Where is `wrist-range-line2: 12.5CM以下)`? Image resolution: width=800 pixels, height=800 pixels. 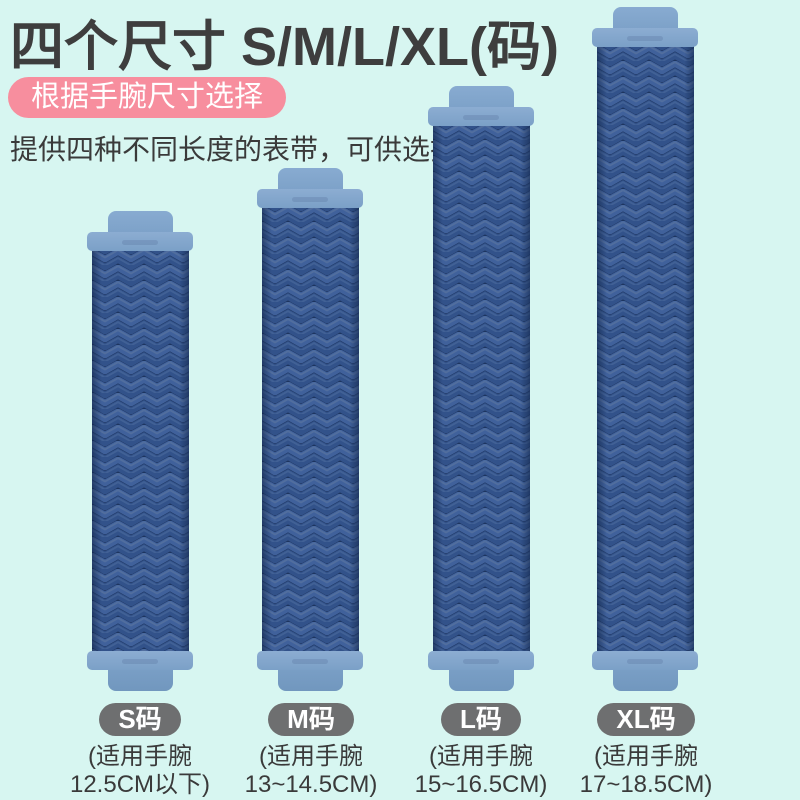
wrist-range-line2: 12.5CM以下) is located at coordinates (140, 784).